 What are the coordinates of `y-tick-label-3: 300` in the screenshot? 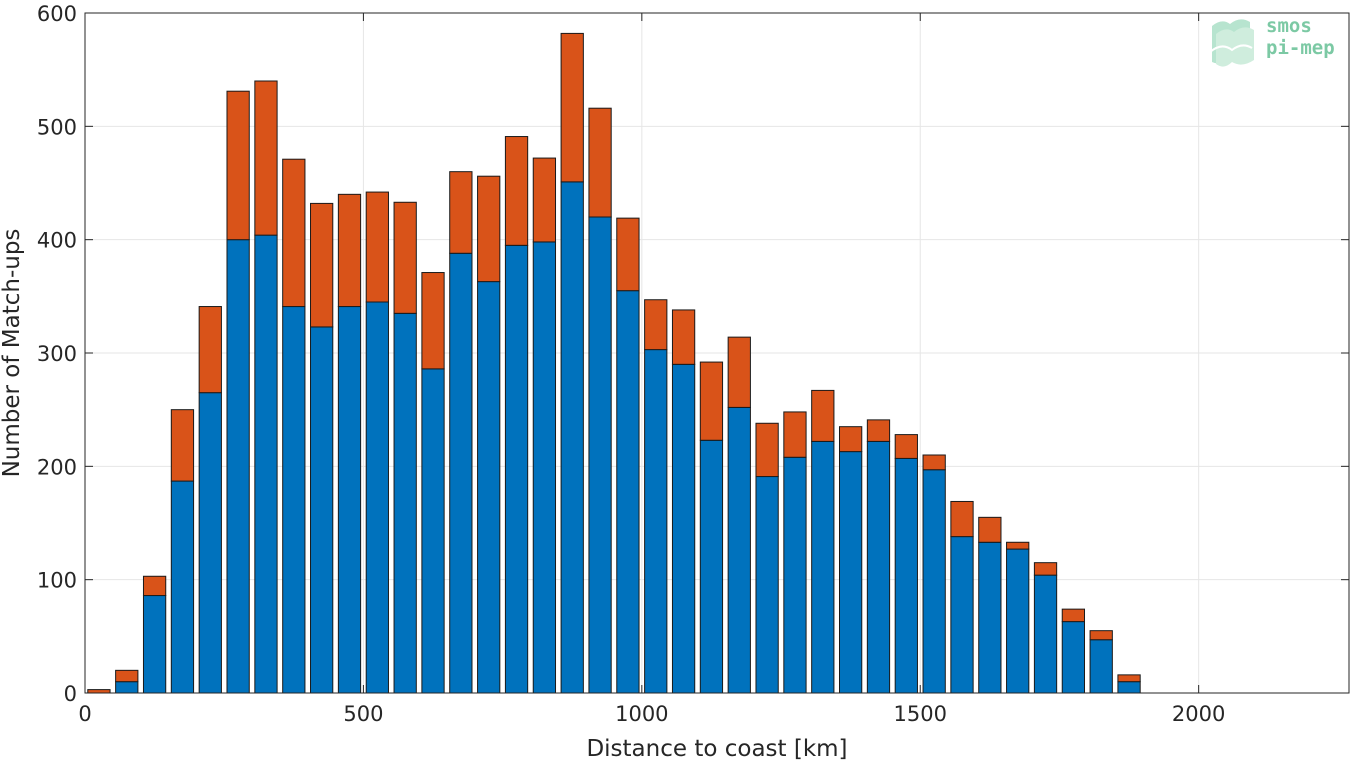 It's located at (57, 354).